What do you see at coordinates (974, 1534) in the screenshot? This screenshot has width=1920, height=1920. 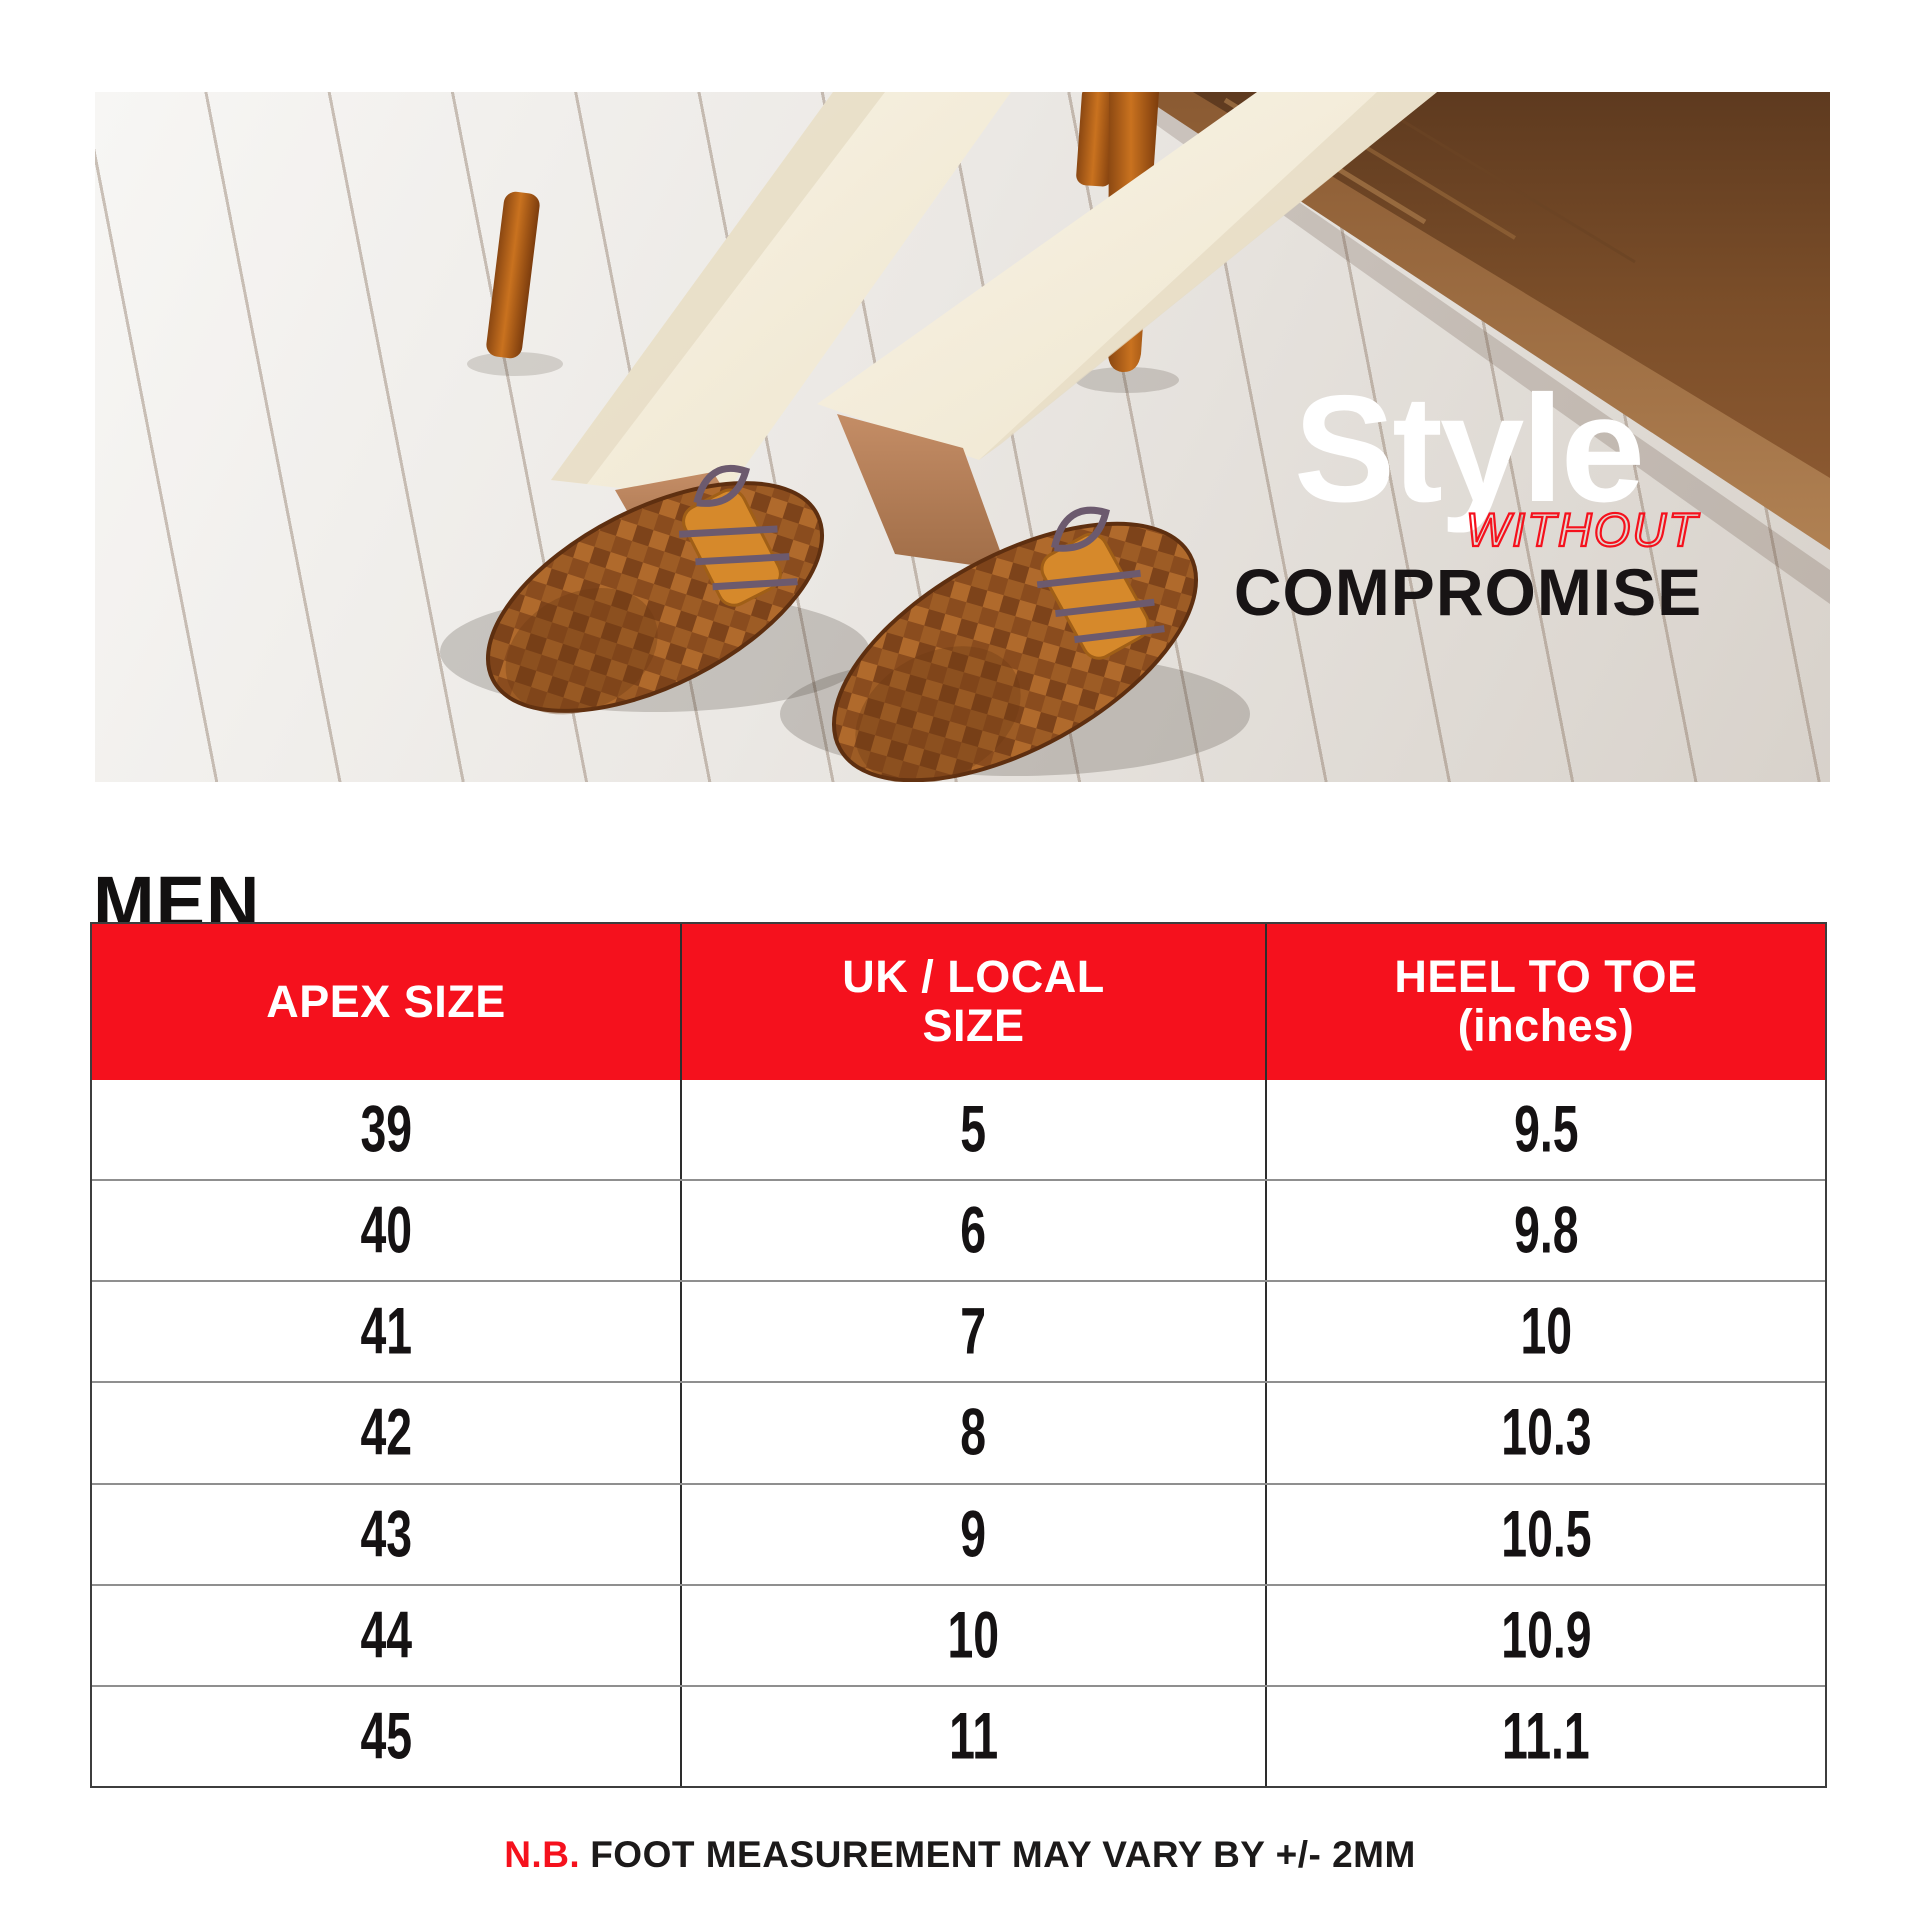 I see `table-cell-uk-size: 9` at bounding box center [974, 1534].